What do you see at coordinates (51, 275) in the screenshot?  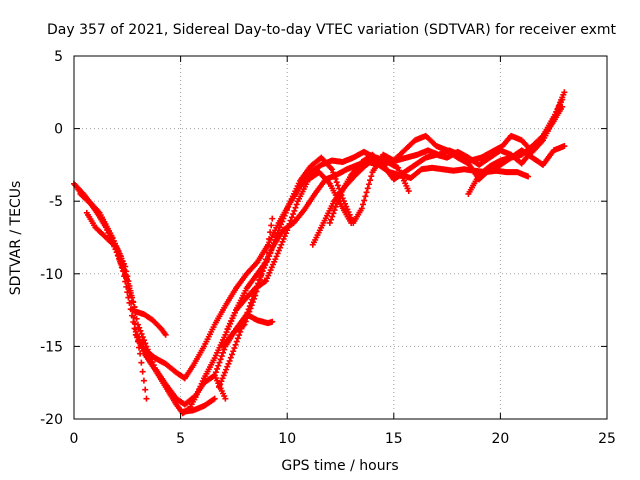 I see `y-tick-label: -10` at bounding box center [51, 275].